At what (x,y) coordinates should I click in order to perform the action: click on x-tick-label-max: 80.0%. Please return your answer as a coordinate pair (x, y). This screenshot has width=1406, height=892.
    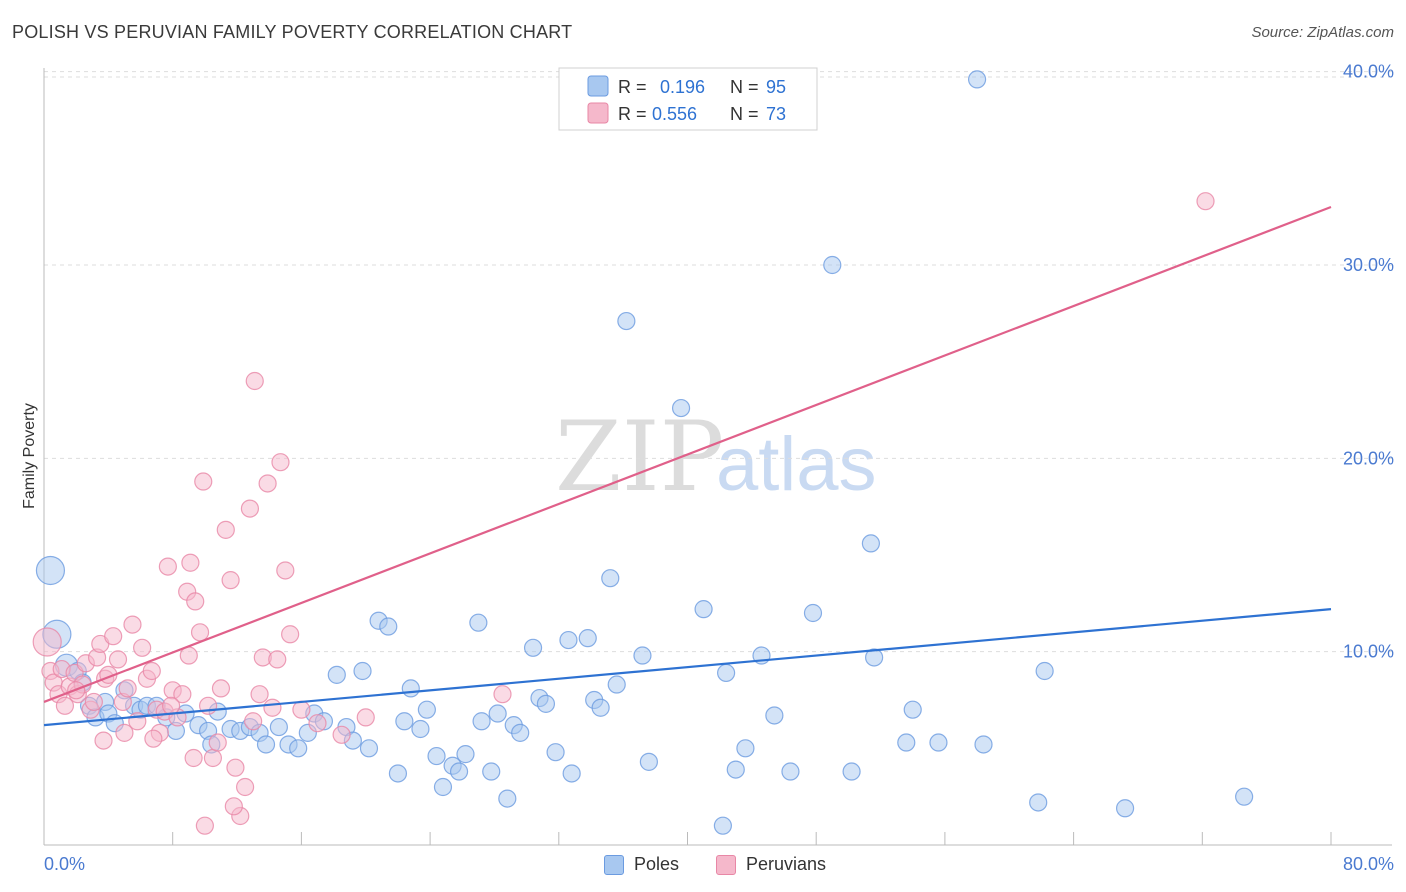
    Looking at the image, I should click on (1368, 864).